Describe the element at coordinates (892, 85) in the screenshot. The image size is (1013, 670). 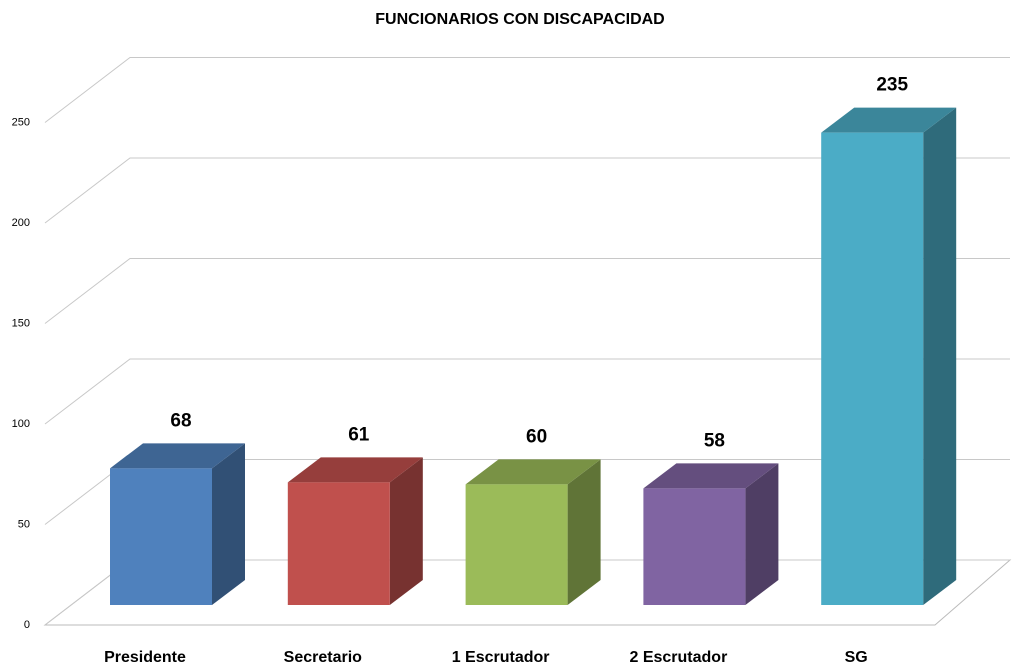
I see `data-label: 235` at that location.